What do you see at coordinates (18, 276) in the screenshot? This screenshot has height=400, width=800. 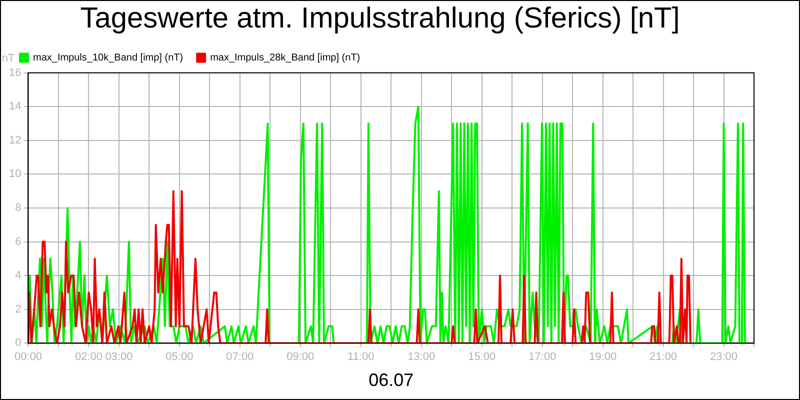 I see `y-tick-label: 4` at bounding box center [18, 276].